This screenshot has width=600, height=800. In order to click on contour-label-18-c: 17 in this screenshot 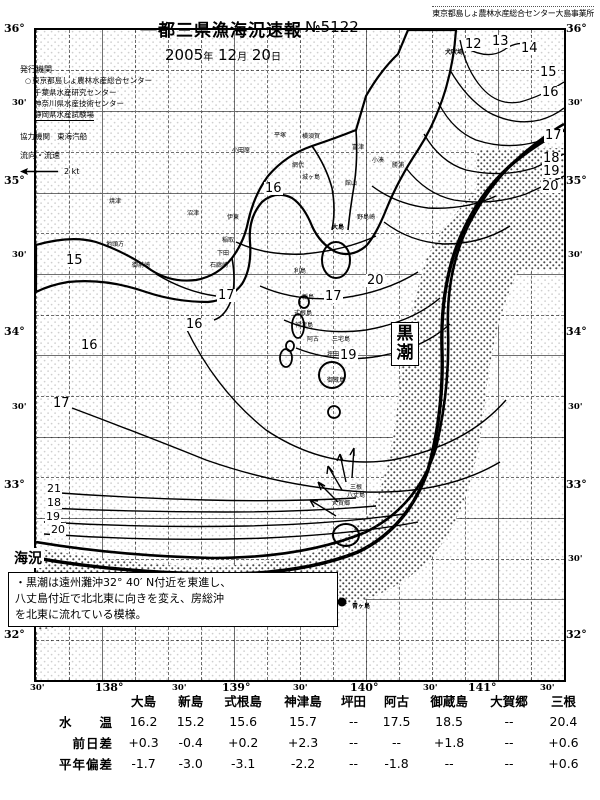, I will do `click(333, 296)`.